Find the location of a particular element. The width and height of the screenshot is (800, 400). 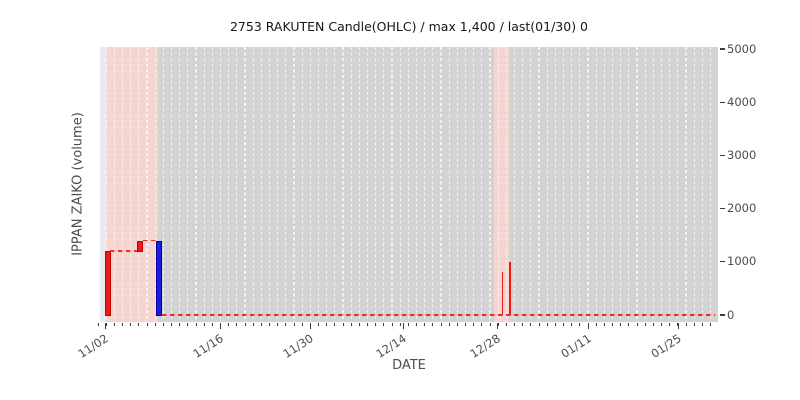

up-candle-body is located at coordinates (158, 278).